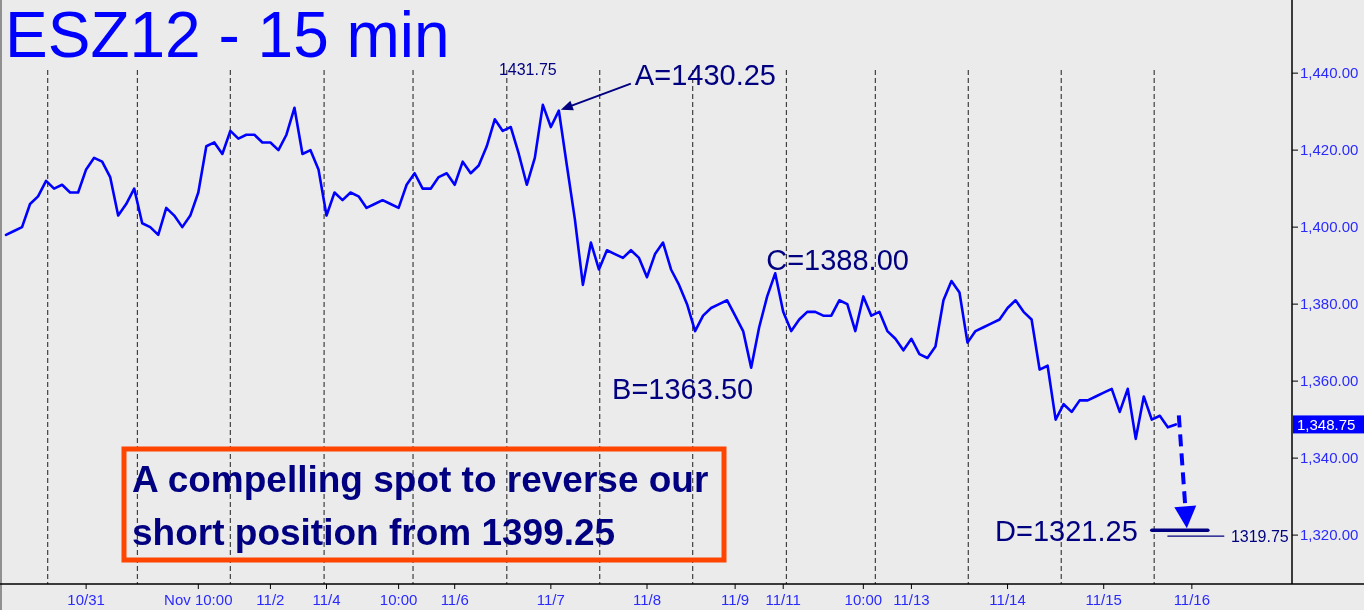  What do you see at coordinates (1329, 381) in the screenshot?
I see `y-tick-label: 1,360.00` at bounding box center [1329, 381].